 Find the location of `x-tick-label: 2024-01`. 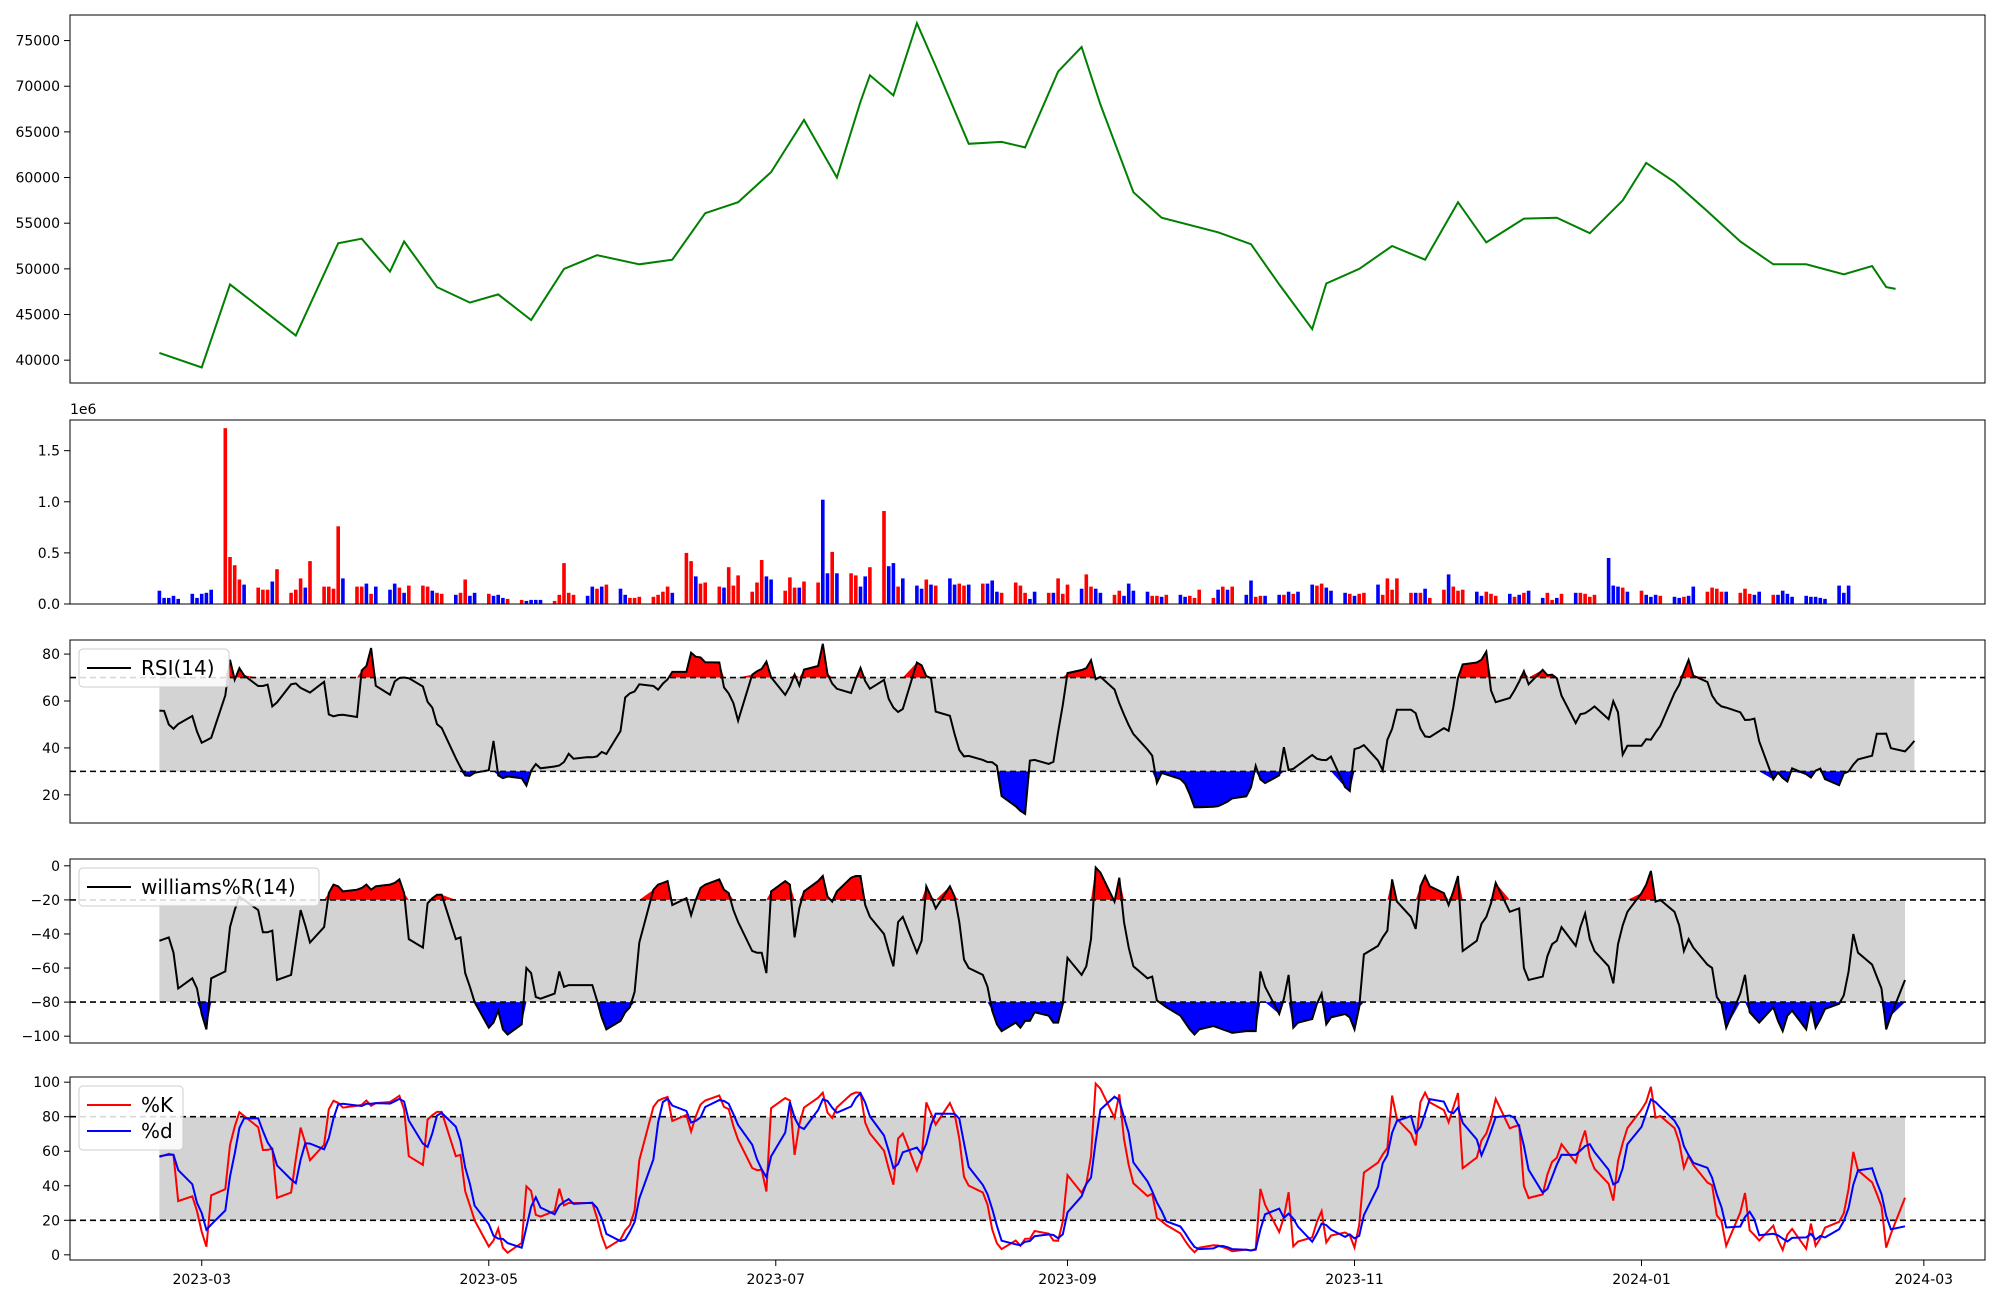

x-tick-label: 2024-01 is located at coordinates (1641, 1280).